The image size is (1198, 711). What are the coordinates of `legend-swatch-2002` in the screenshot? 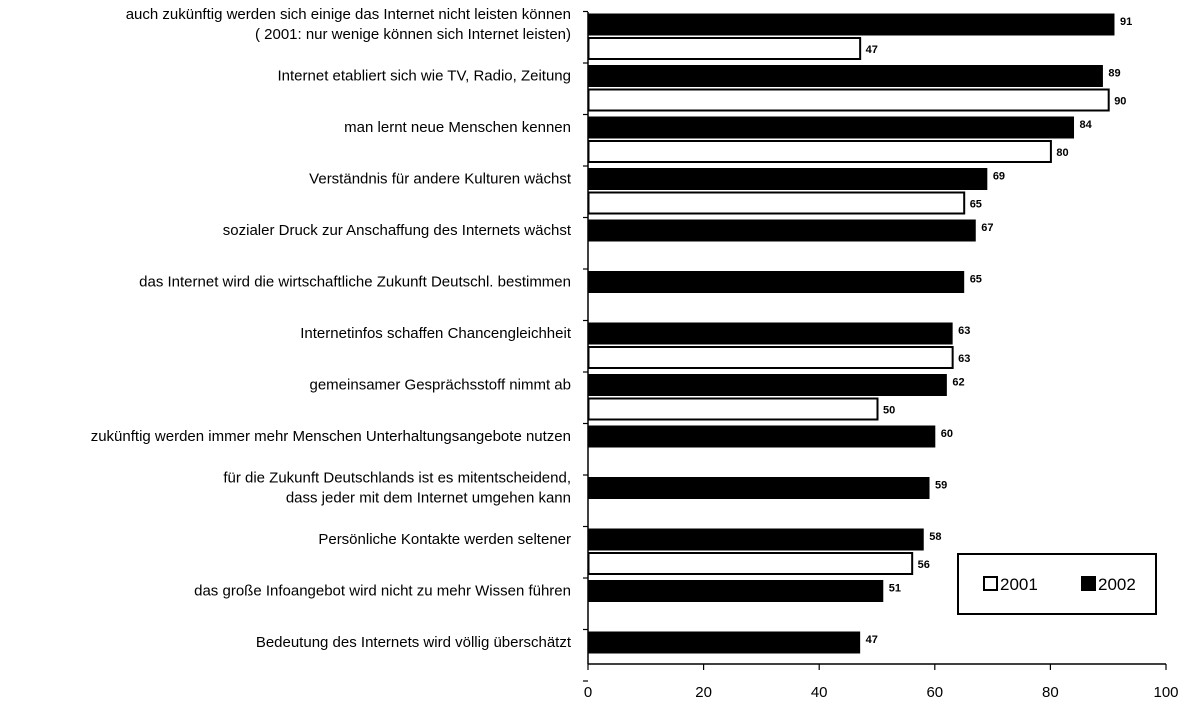 It's located at (1088, 583).